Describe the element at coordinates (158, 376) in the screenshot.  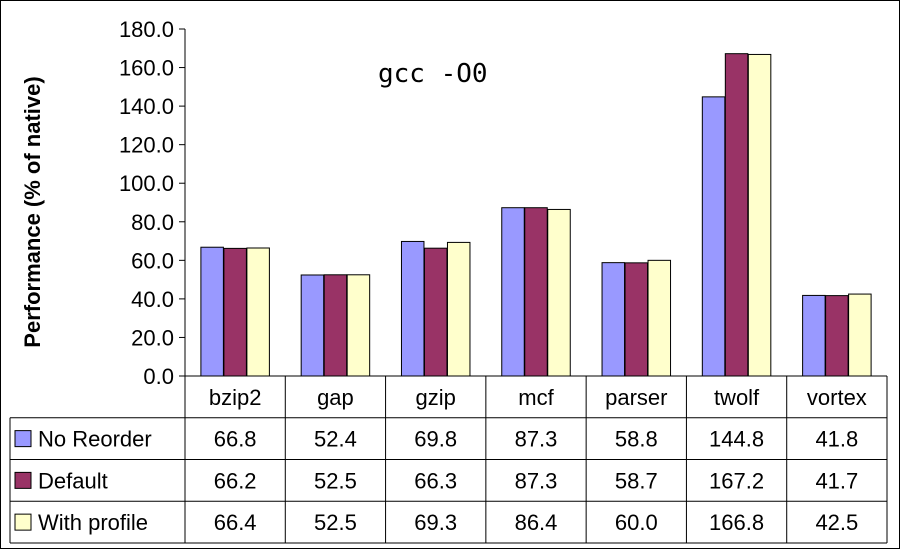
I see `y-tick-label: 0.0` at that location.